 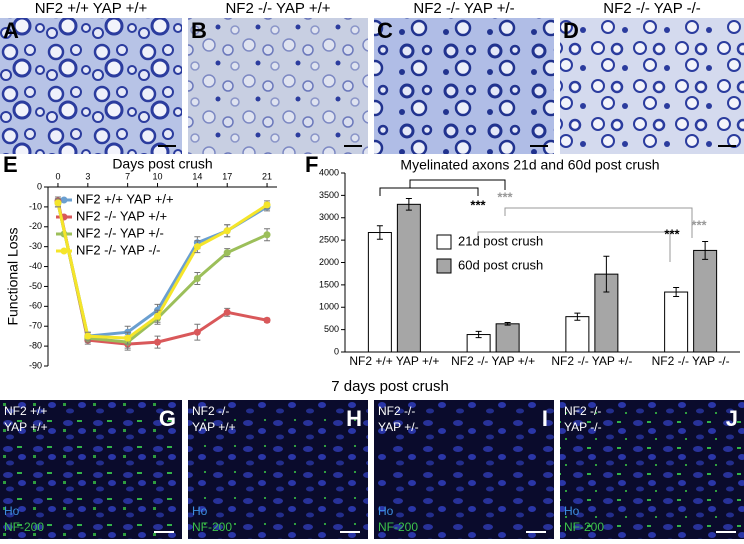 I want to click on legend-label: NF2 +/+ YAP +/+, so click(x=125, y=198).